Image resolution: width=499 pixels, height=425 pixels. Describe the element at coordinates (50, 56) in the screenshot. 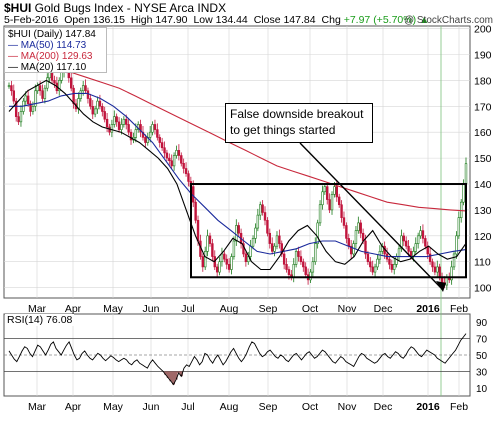

I see `legend-ma200: — MA(200) 129.63` at that location.